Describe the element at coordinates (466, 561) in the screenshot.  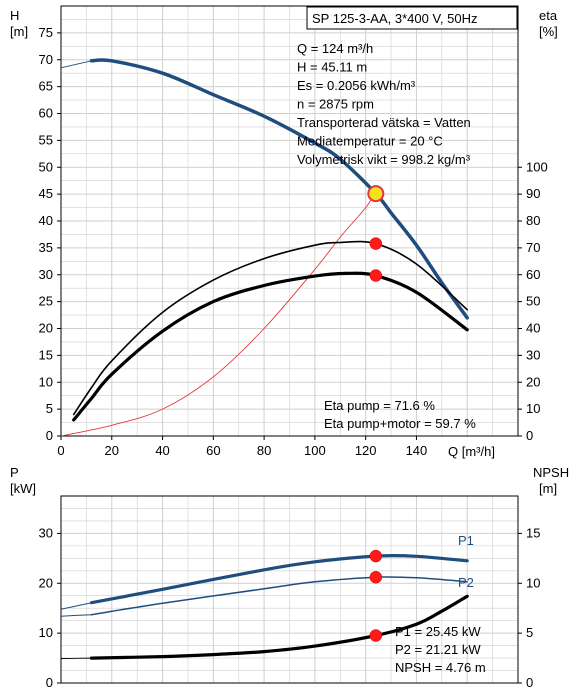
I see `series-names: P1 P2` at that location.